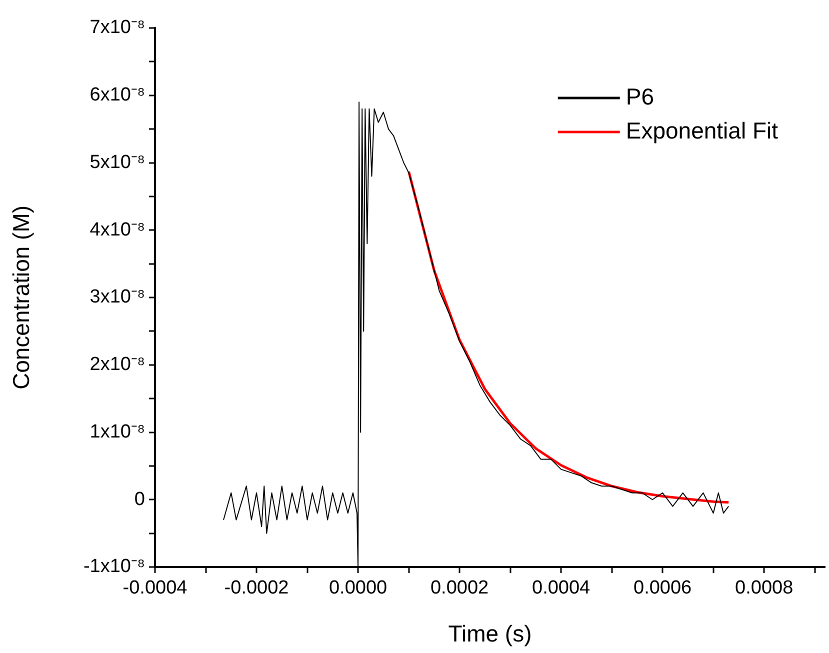 The image size is (829, 653). What do you see at coordinates (256, 588) in the screenshot?
I see `x-tick-label: -0.0002` at bounding box center [256, 588].